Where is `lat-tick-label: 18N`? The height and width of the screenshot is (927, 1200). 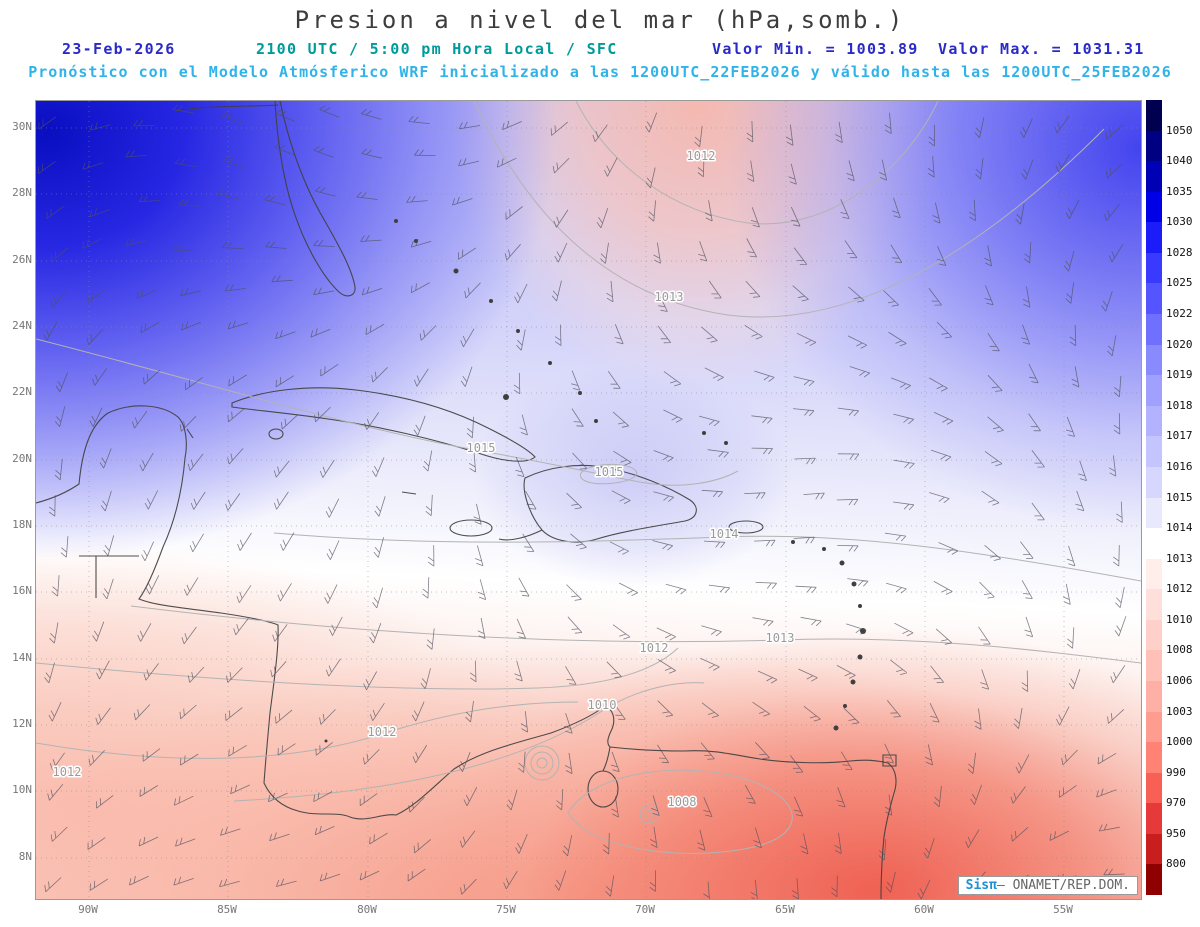 lat-tick-label: 18N is located at coordinates (22, 524).